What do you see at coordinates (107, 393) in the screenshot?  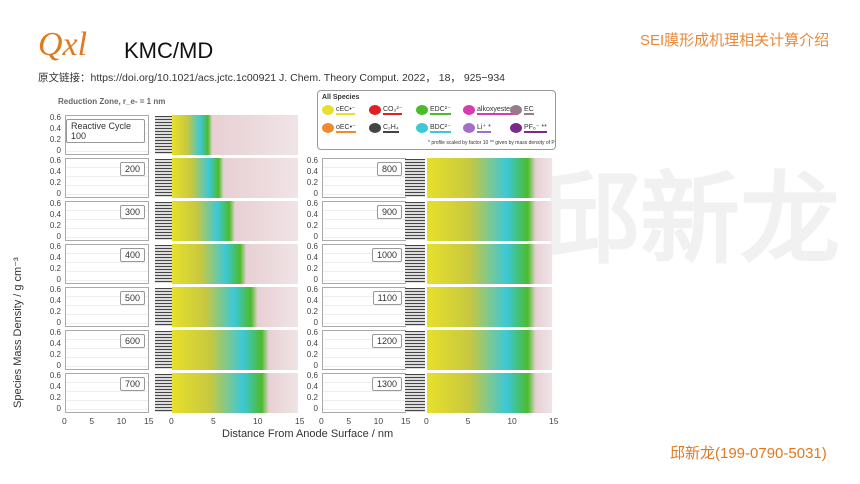 I see `density-profile-panel: 700` at bounding box center [107, 393].